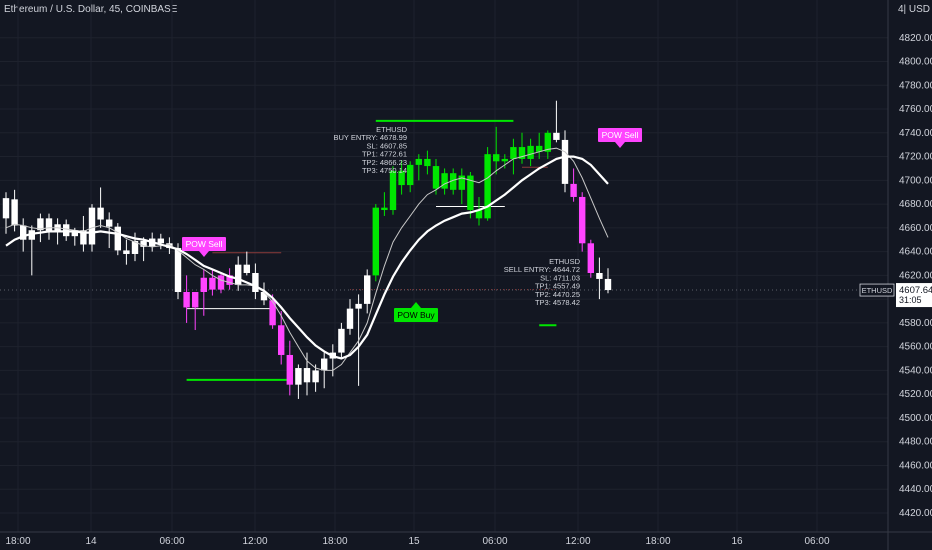 The image size is (932, 550). Describe the element at coordinates (913, 9) in the screenshot. I see `currency-label: 4| USD` at that location.